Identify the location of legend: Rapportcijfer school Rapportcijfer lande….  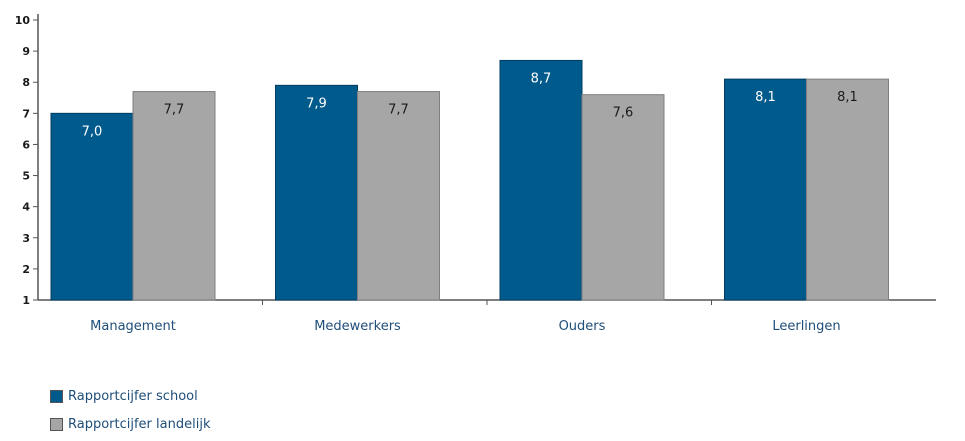
(130, 413).